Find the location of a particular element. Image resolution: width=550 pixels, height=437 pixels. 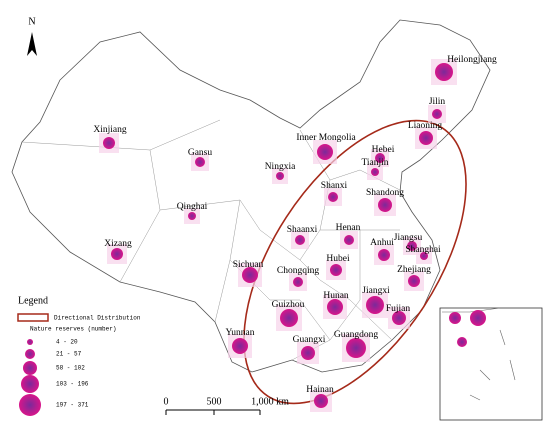

inset-frame is located at coordinates (491, 364).